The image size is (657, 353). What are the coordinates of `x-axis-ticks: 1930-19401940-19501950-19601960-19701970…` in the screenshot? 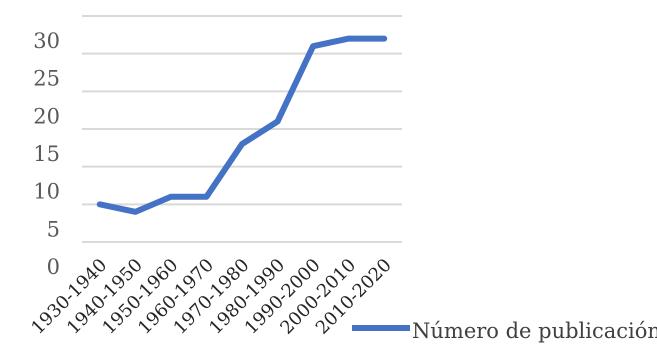 It's located at (211, 297).